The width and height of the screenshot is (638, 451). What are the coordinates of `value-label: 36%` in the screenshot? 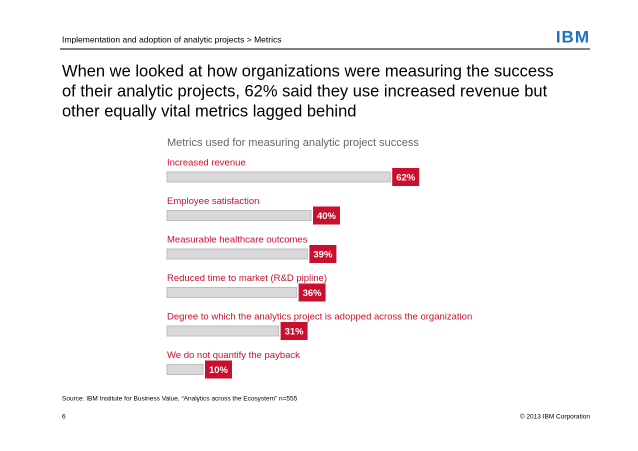 It's located at (313, 293).